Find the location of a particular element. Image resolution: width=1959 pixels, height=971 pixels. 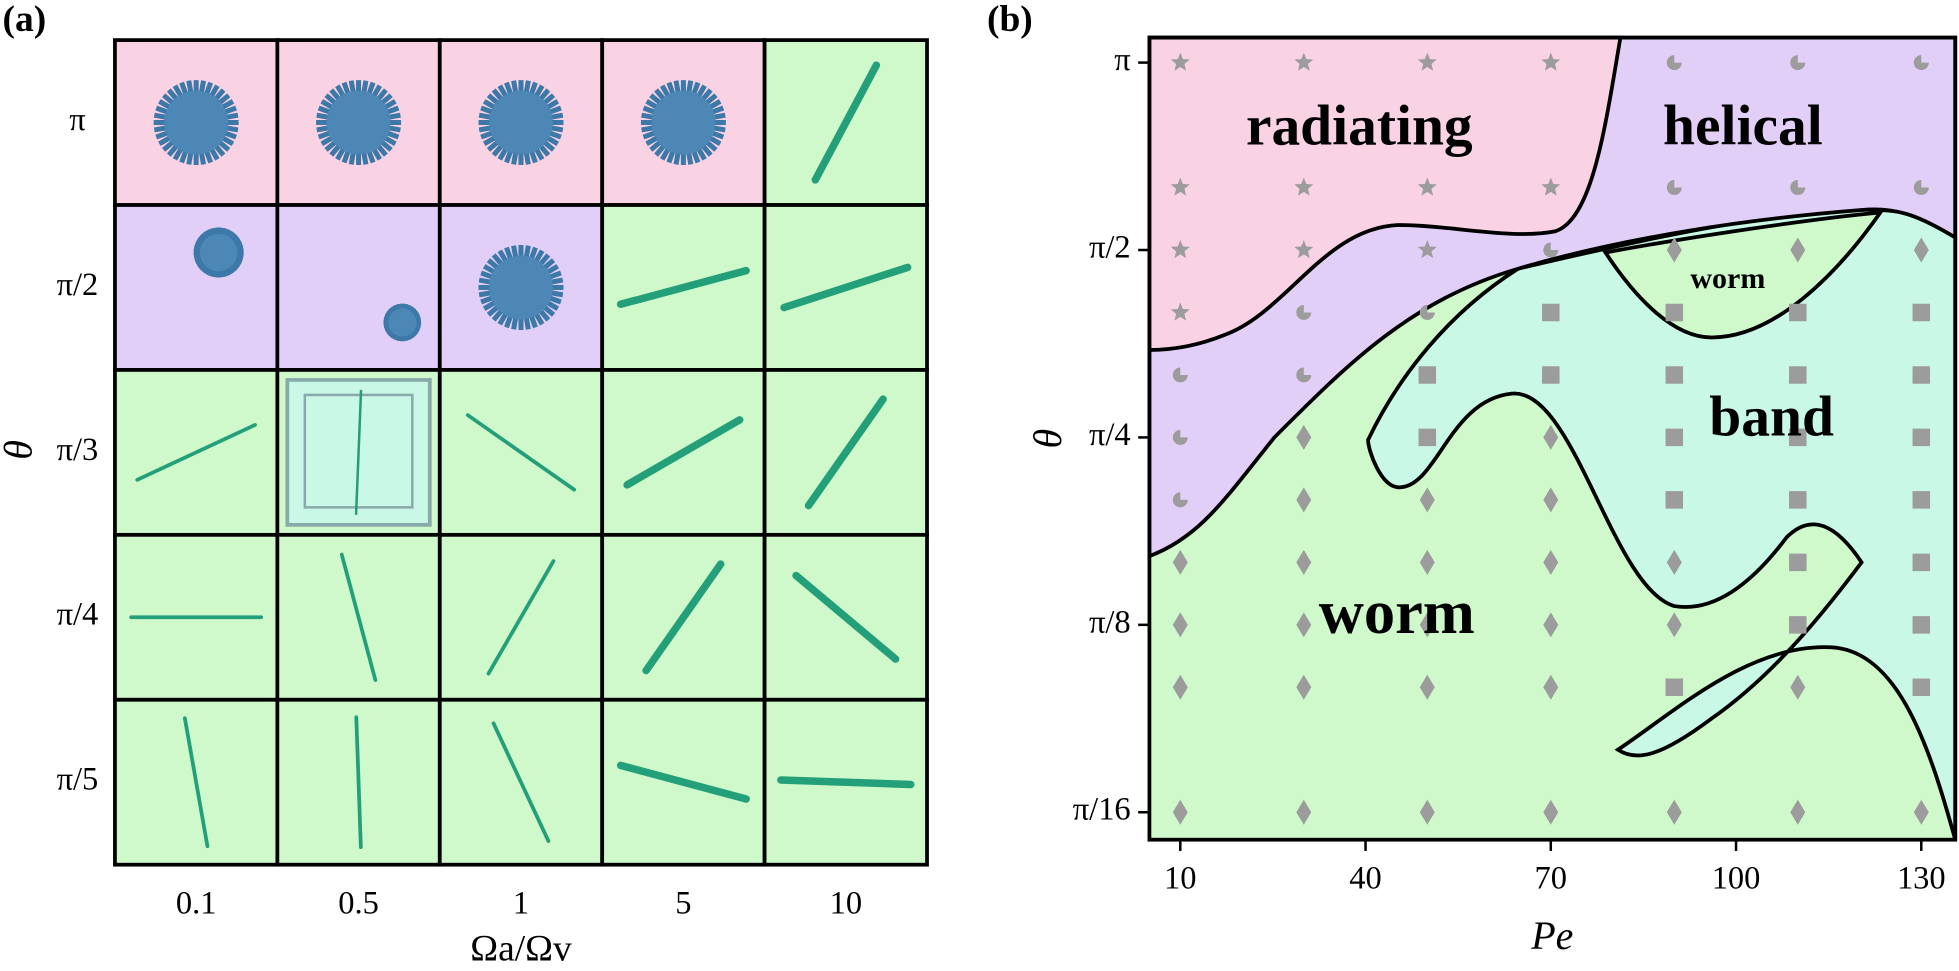

y-tick-label: π/4 is located at coordinates (1110, 435).